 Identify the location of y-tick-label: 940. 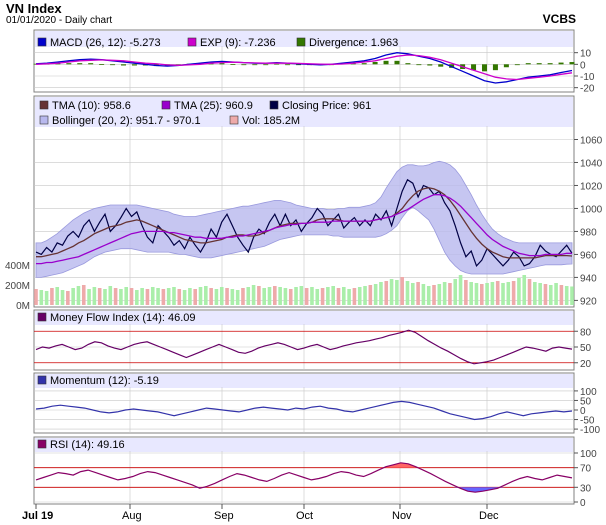
(588, 278).